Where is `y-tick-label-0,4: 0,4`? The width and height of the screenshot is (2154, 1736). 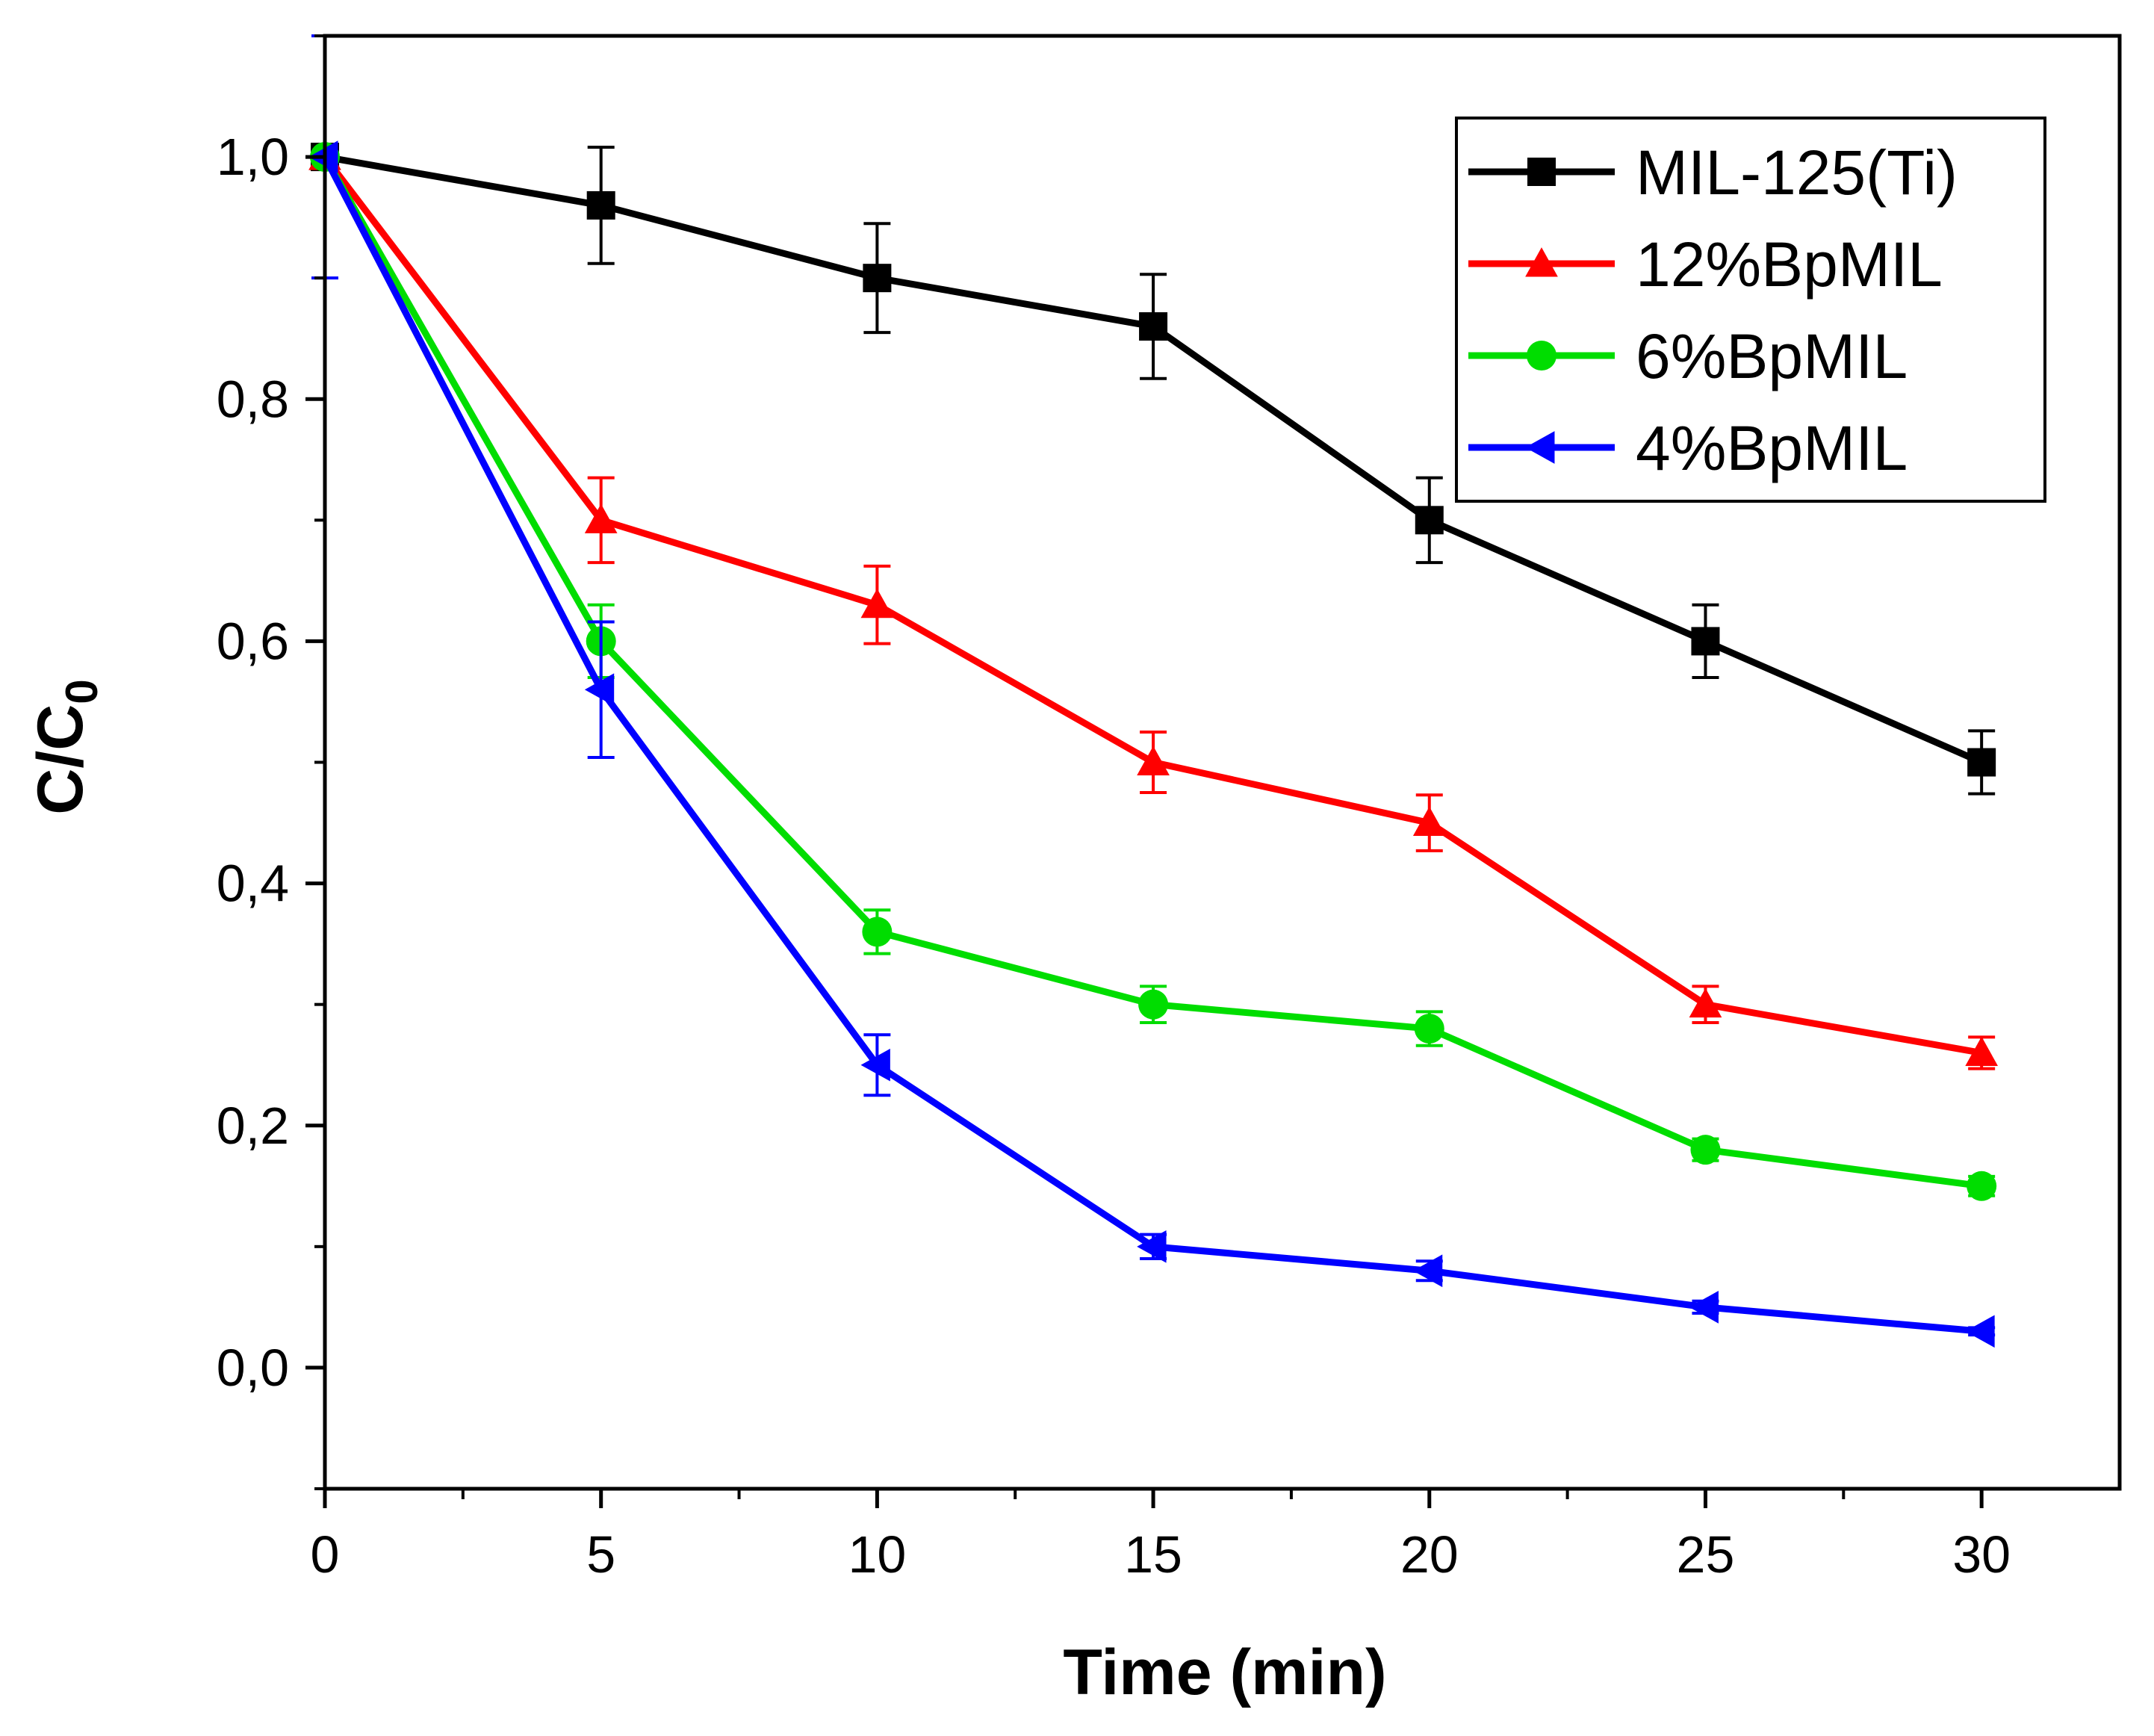 y-tick-label-0,4: 0,4 is located at coordinates (253, 884).